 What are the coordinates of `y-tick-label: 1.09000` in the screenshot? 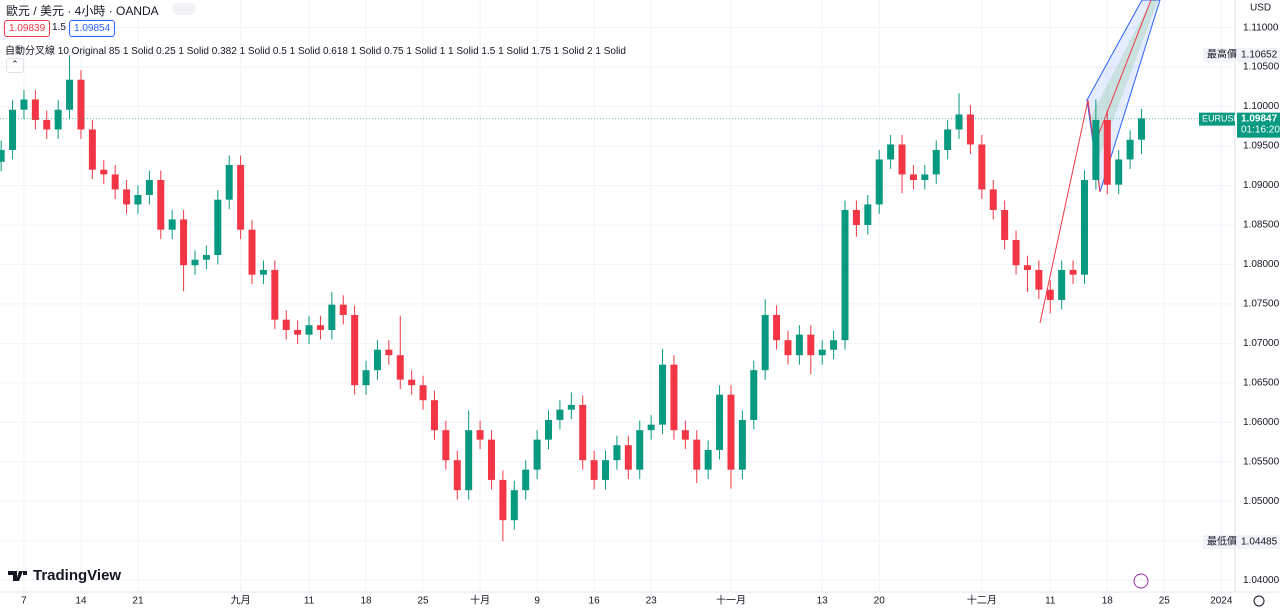 It's located at (1261, 185).